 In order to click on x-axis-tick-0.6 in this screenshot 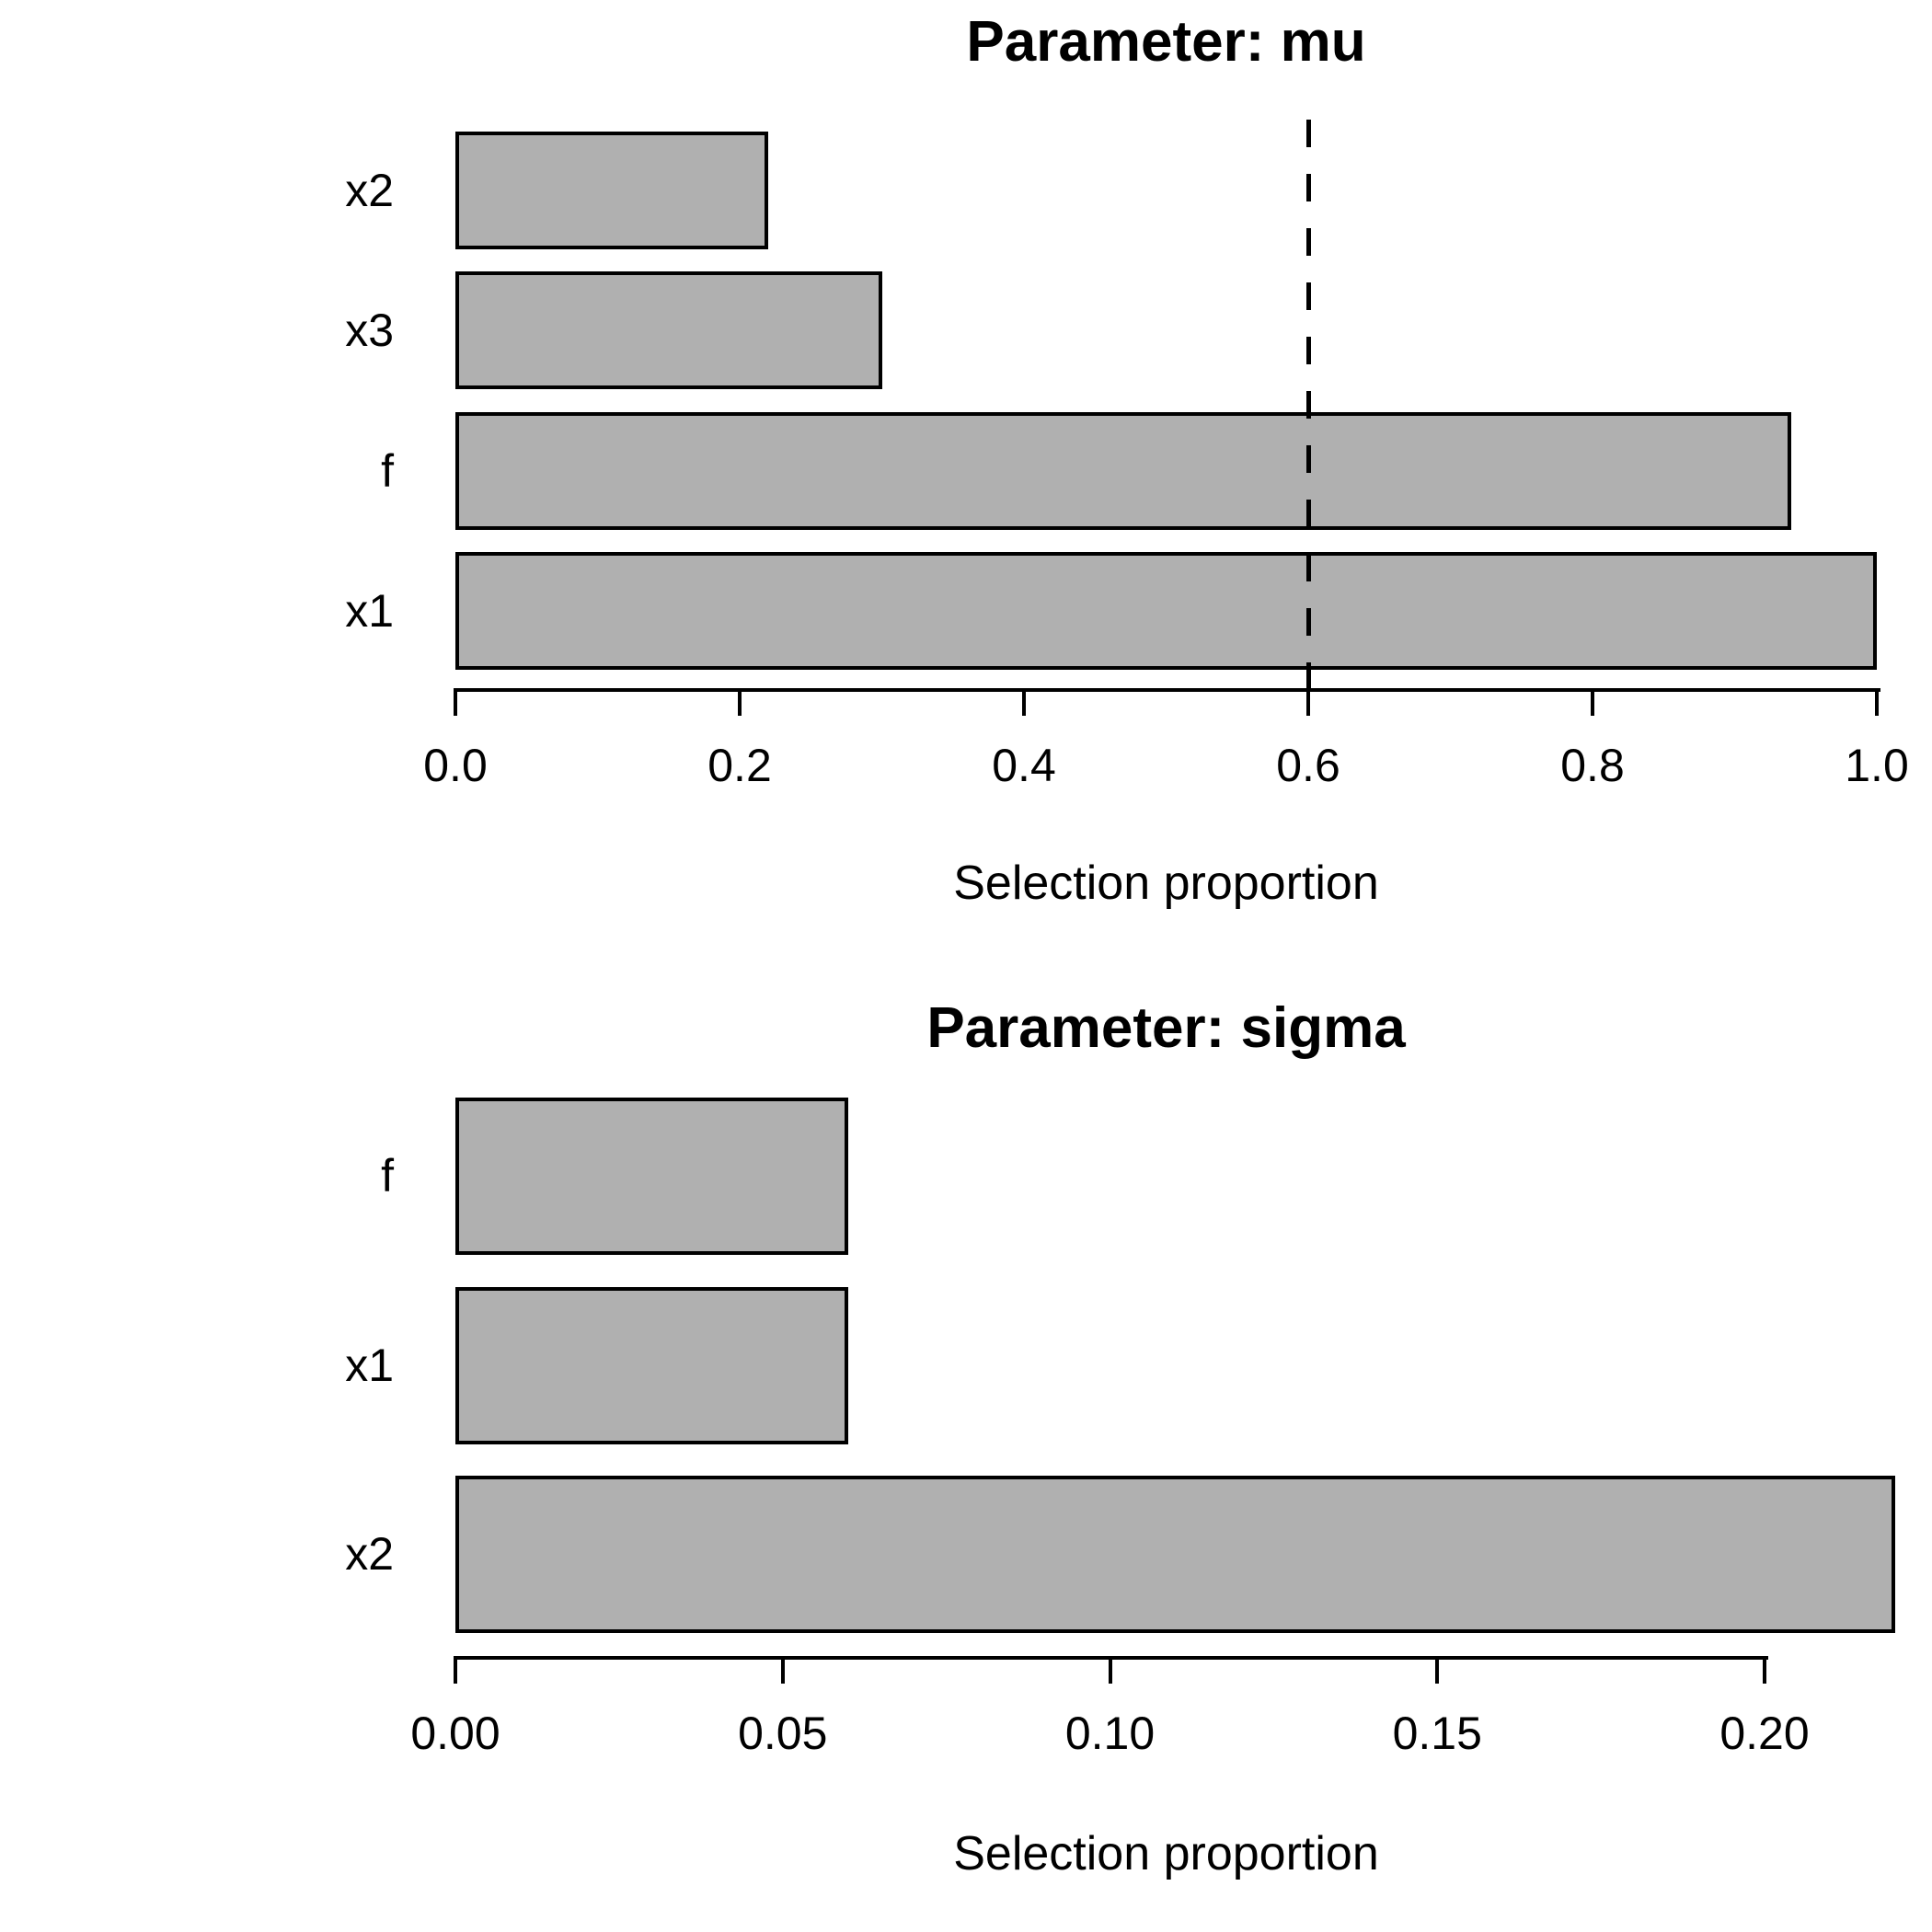, I will do `click(1308, 702)`.